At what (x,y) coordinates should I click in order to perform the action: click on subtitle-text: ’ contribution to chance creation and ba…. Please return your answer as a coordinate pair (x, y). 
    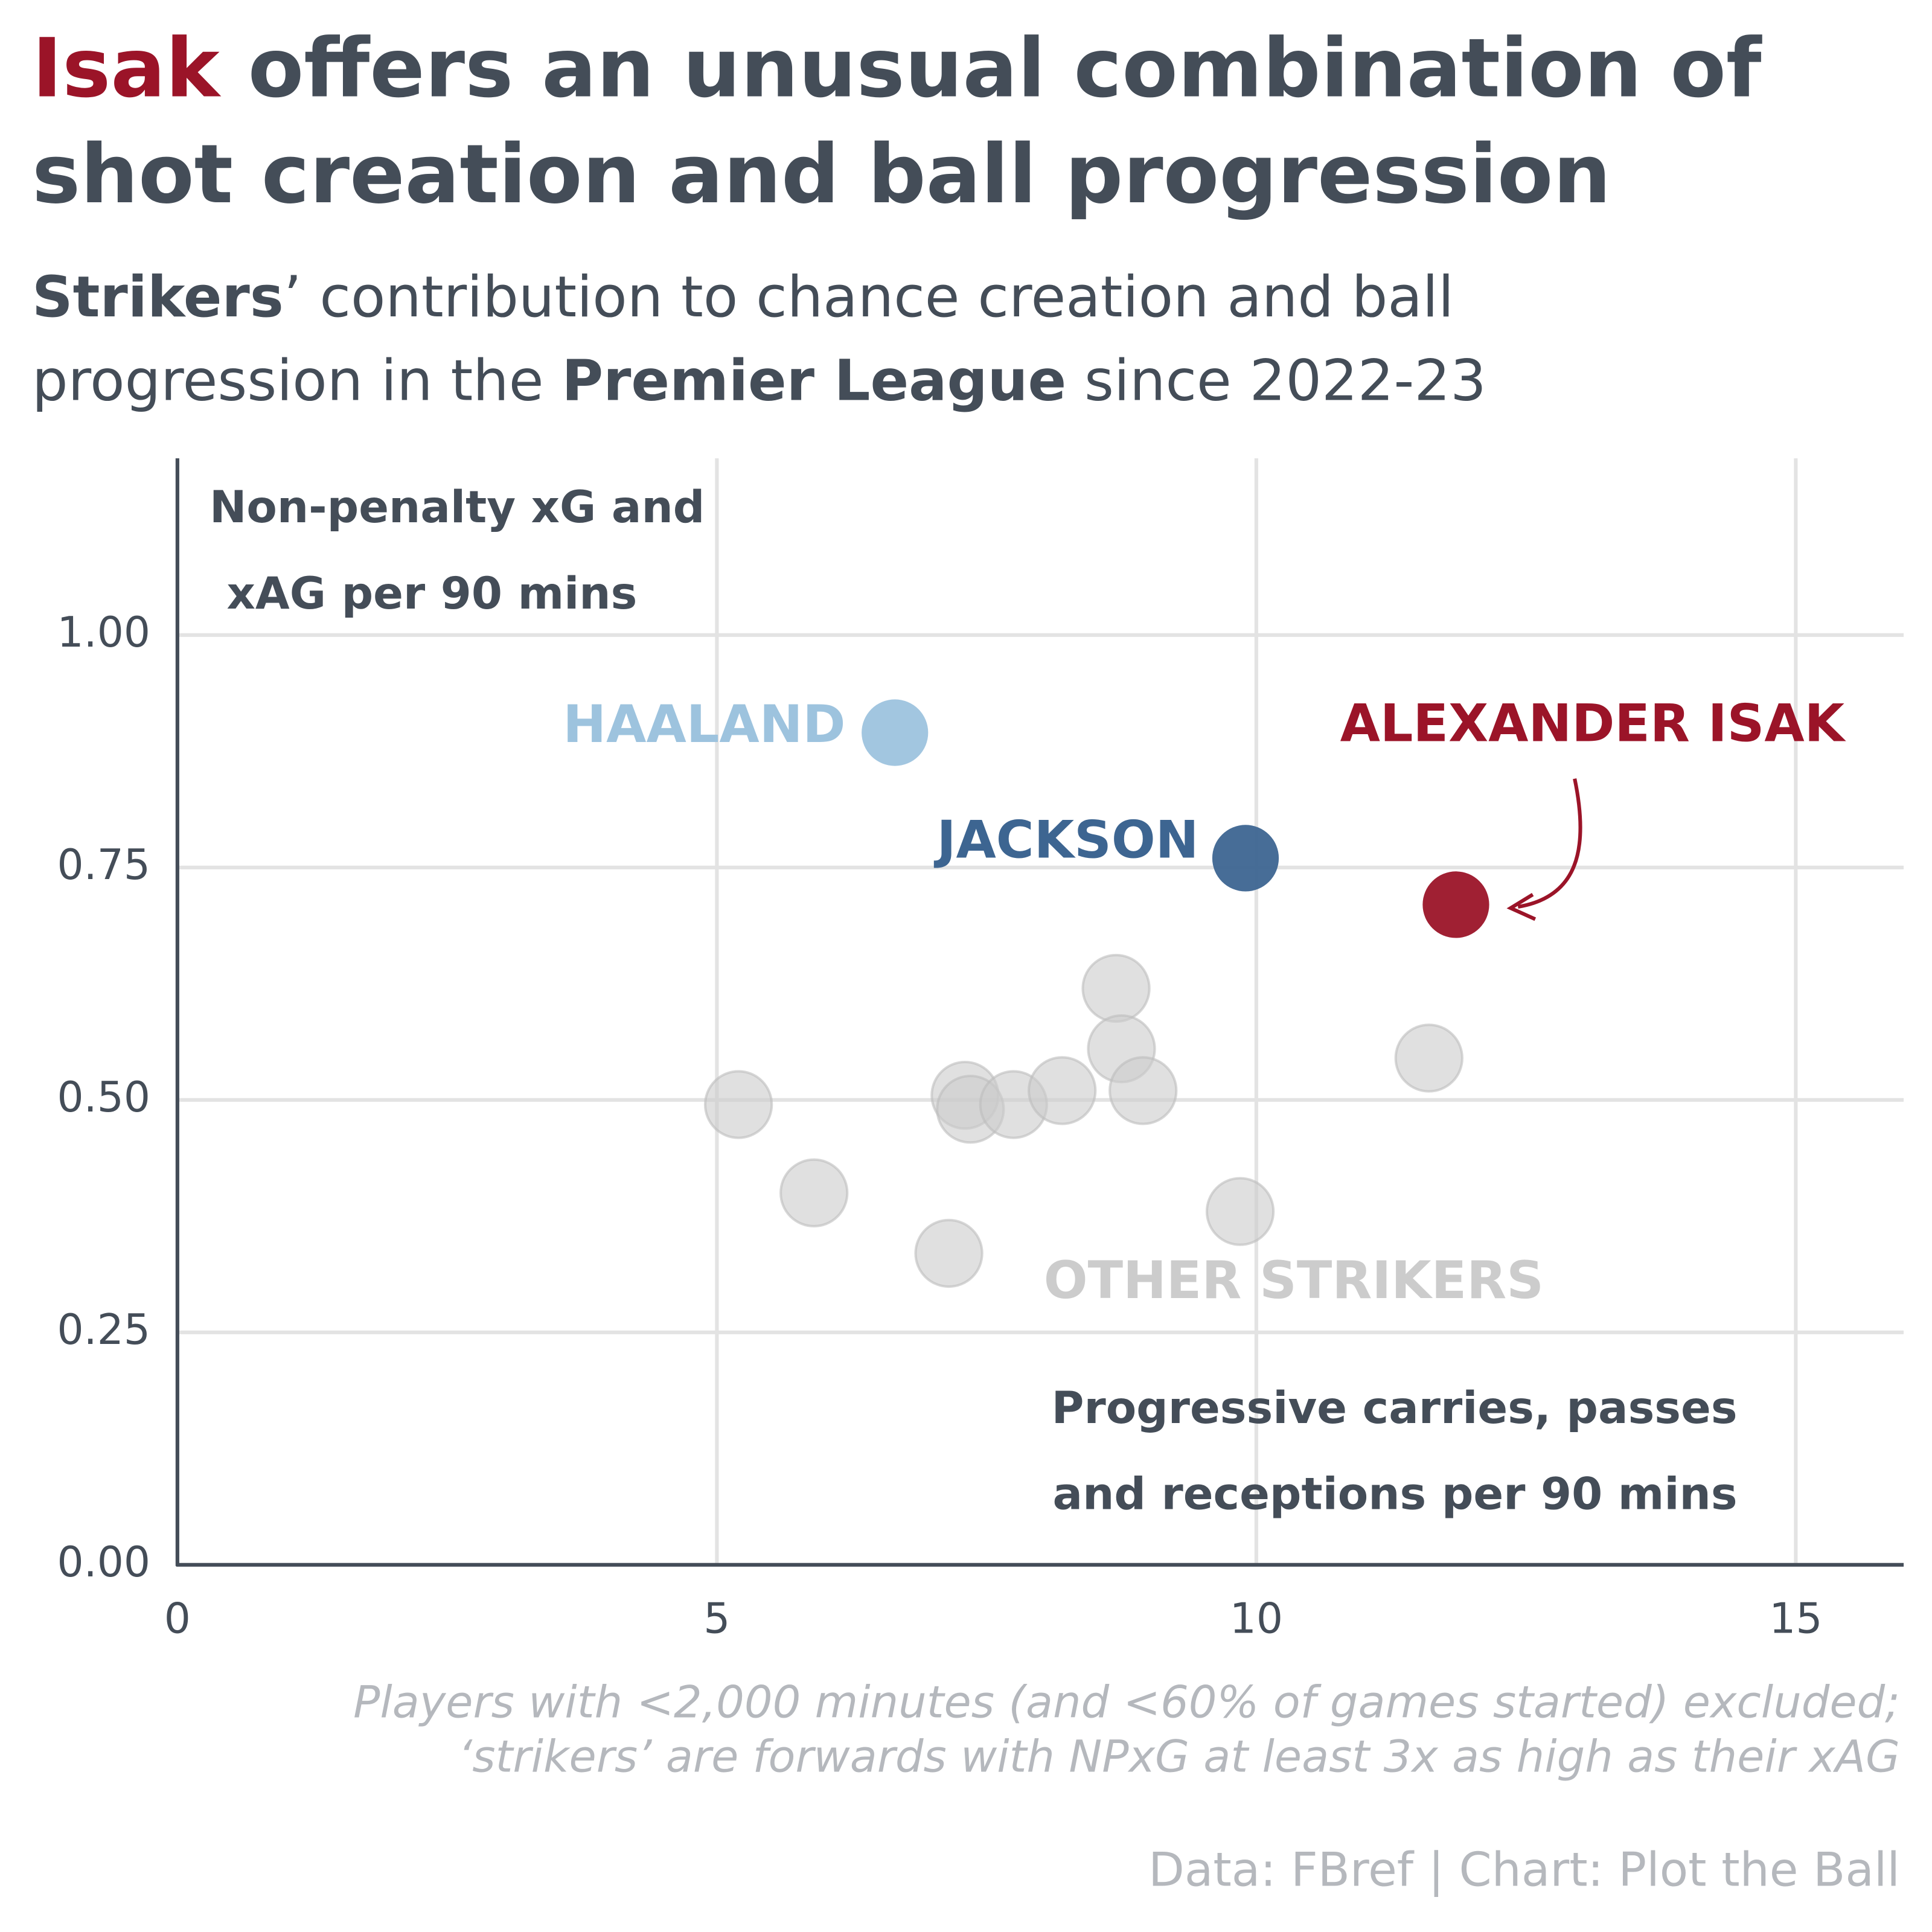
    Looking at the image, I should click on (869, 297).